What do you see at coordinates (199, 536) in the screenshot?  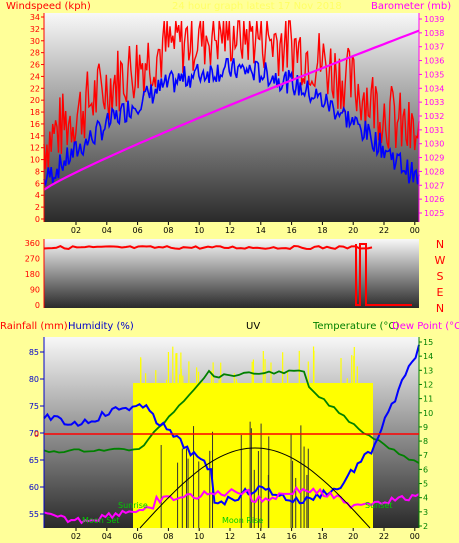 I see `bottom-x-tick: 10` at bounding box center [199, 536].